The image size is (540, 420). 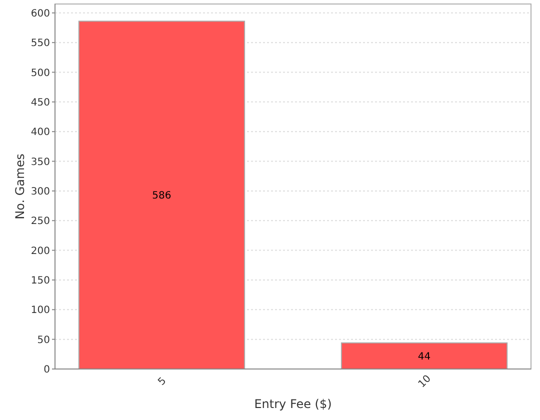 I want to click on y-tick-label: 150, so click(x=40, y=280).